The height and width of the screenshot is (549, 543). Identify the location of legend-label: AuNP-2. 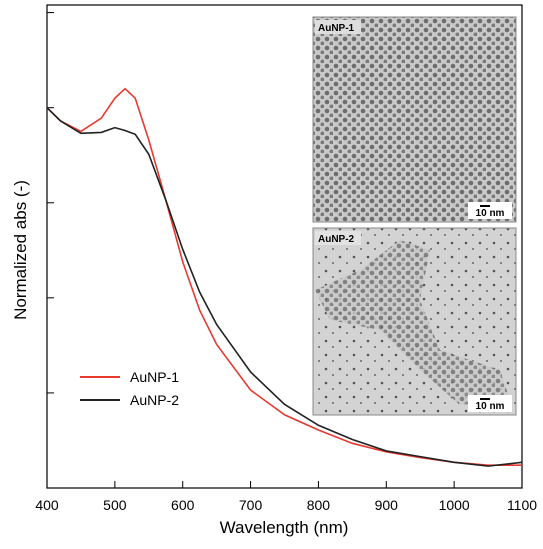
(154, 400).